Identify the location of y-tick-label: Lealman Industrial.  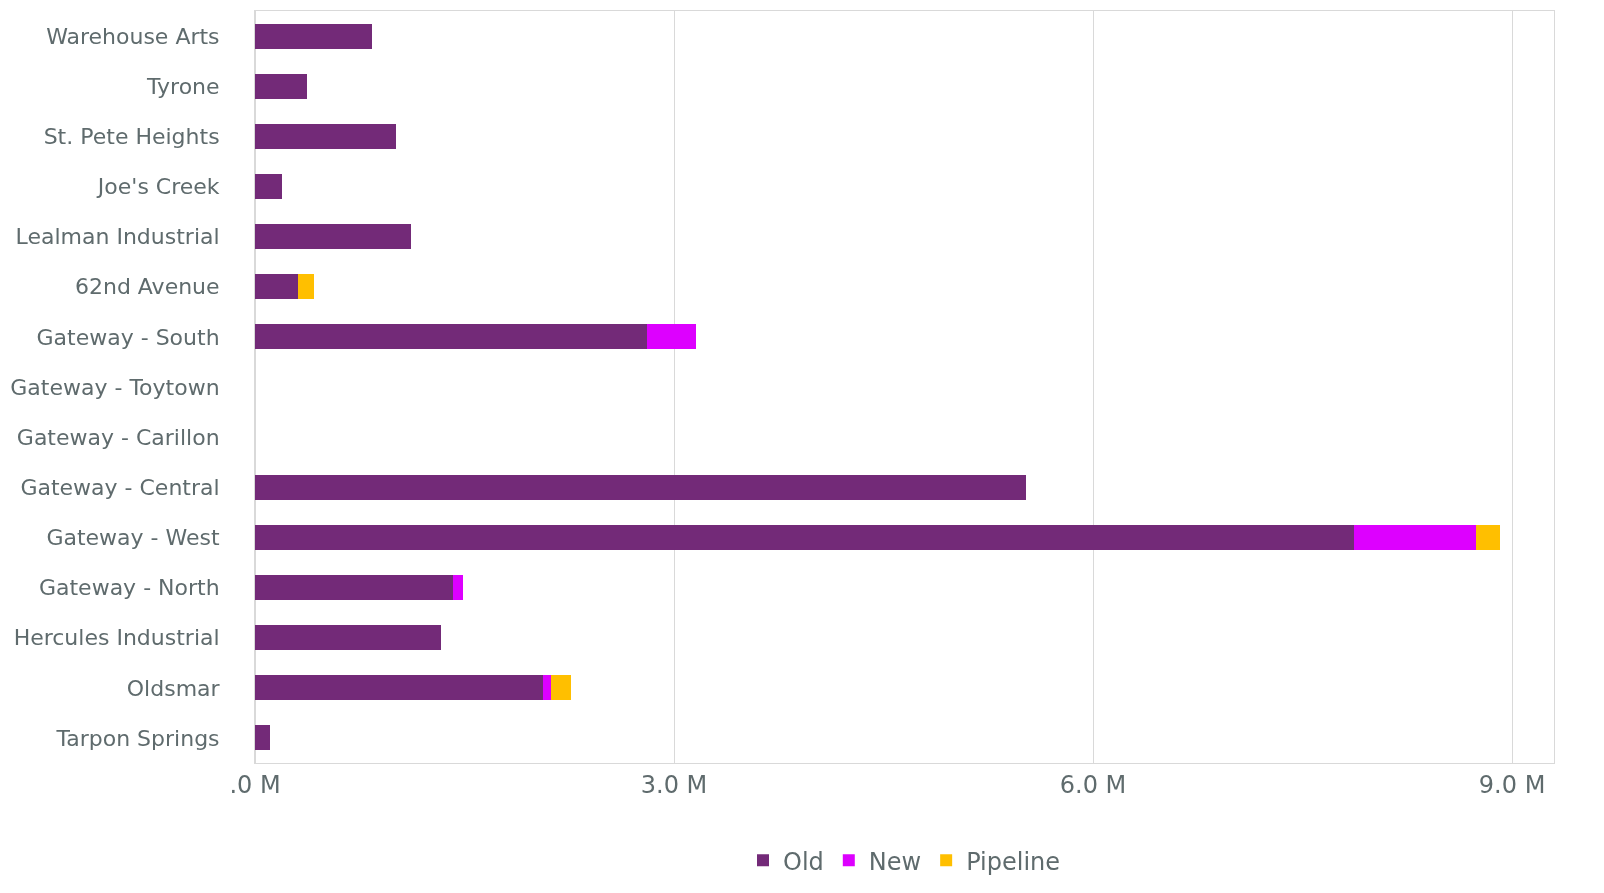
(117, 237).